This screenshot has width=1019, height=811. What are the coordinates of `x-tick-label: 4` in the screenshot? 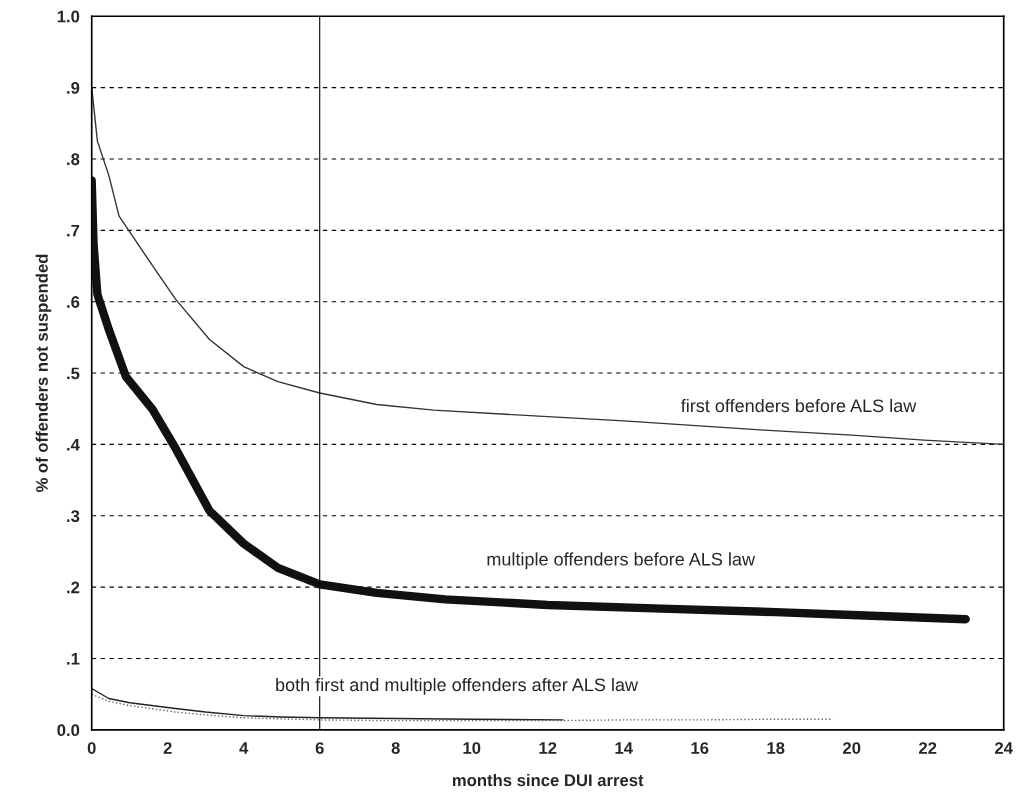 It's located at (244, 748).